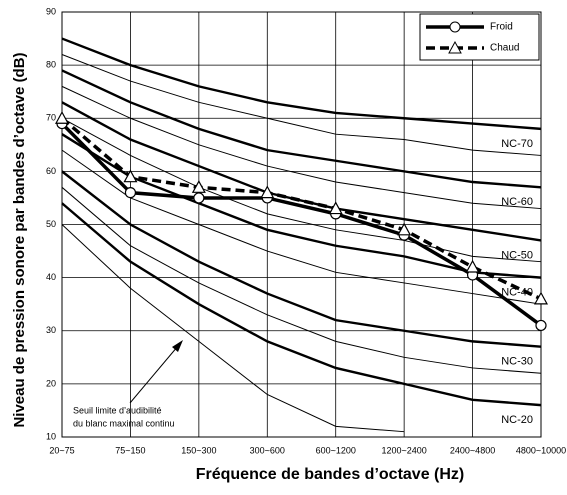 Image resolution: width=567 pixels, height=495 pixels. What do you see at coordinates (198, 450) in the screenshot?
I see `x-tick-label: 150~300` at bounding box center [198, 450].